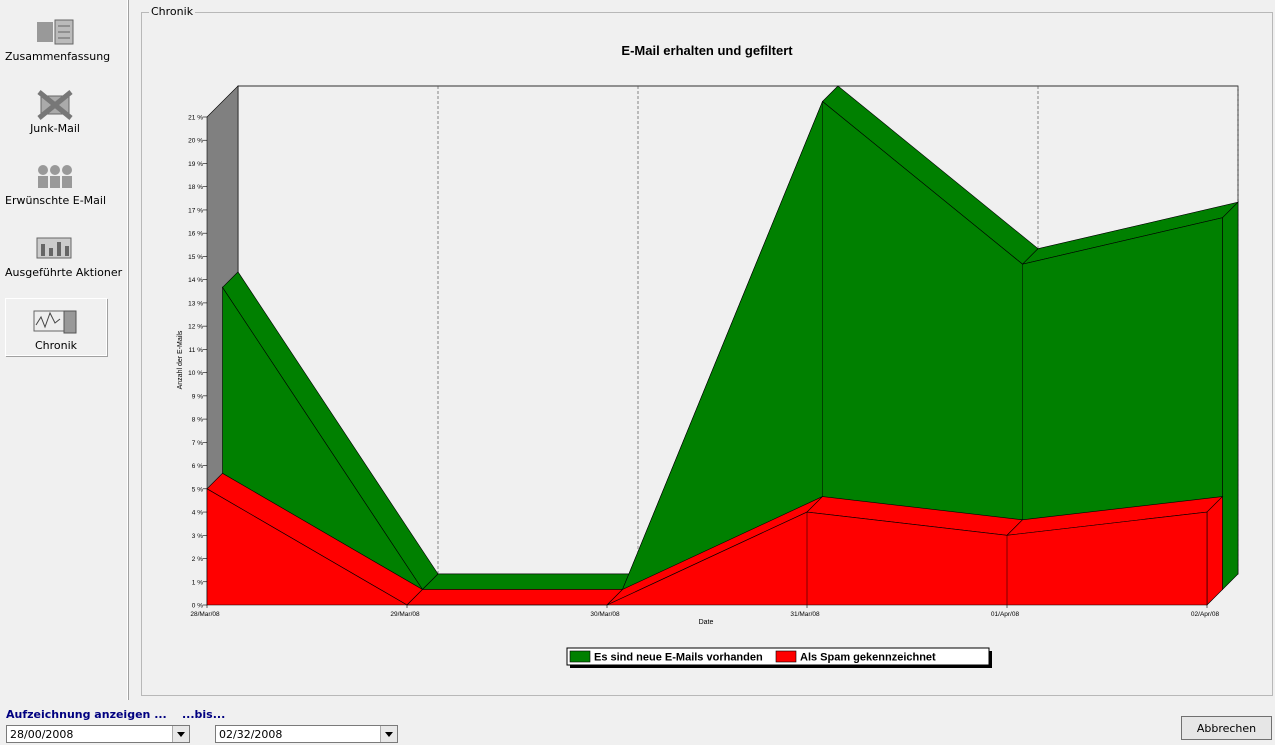 The image size is (1275, 745). Describe the element at coordinates (195, 257) in the screenshot. I see `y-tick-label: 15 %` at that location.